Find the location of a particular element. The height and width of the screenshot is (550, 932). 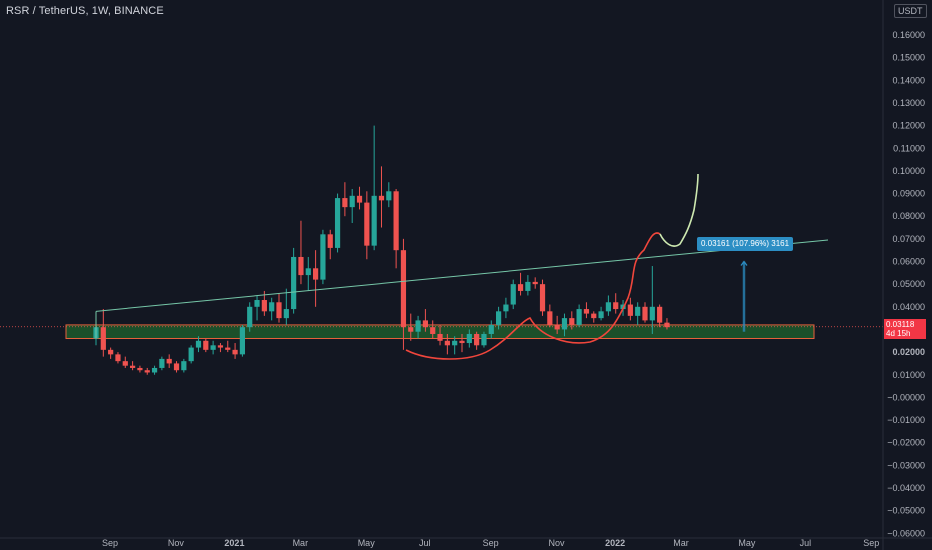

price-tick-label: 0.10000 is located at coordinates (908, 171).